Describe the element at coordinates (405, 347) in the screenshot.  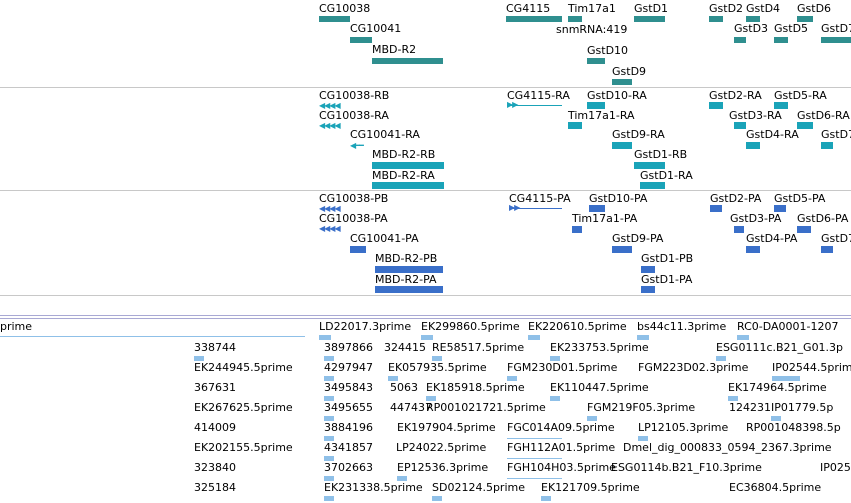
I see `est-label: 324415` at that location.